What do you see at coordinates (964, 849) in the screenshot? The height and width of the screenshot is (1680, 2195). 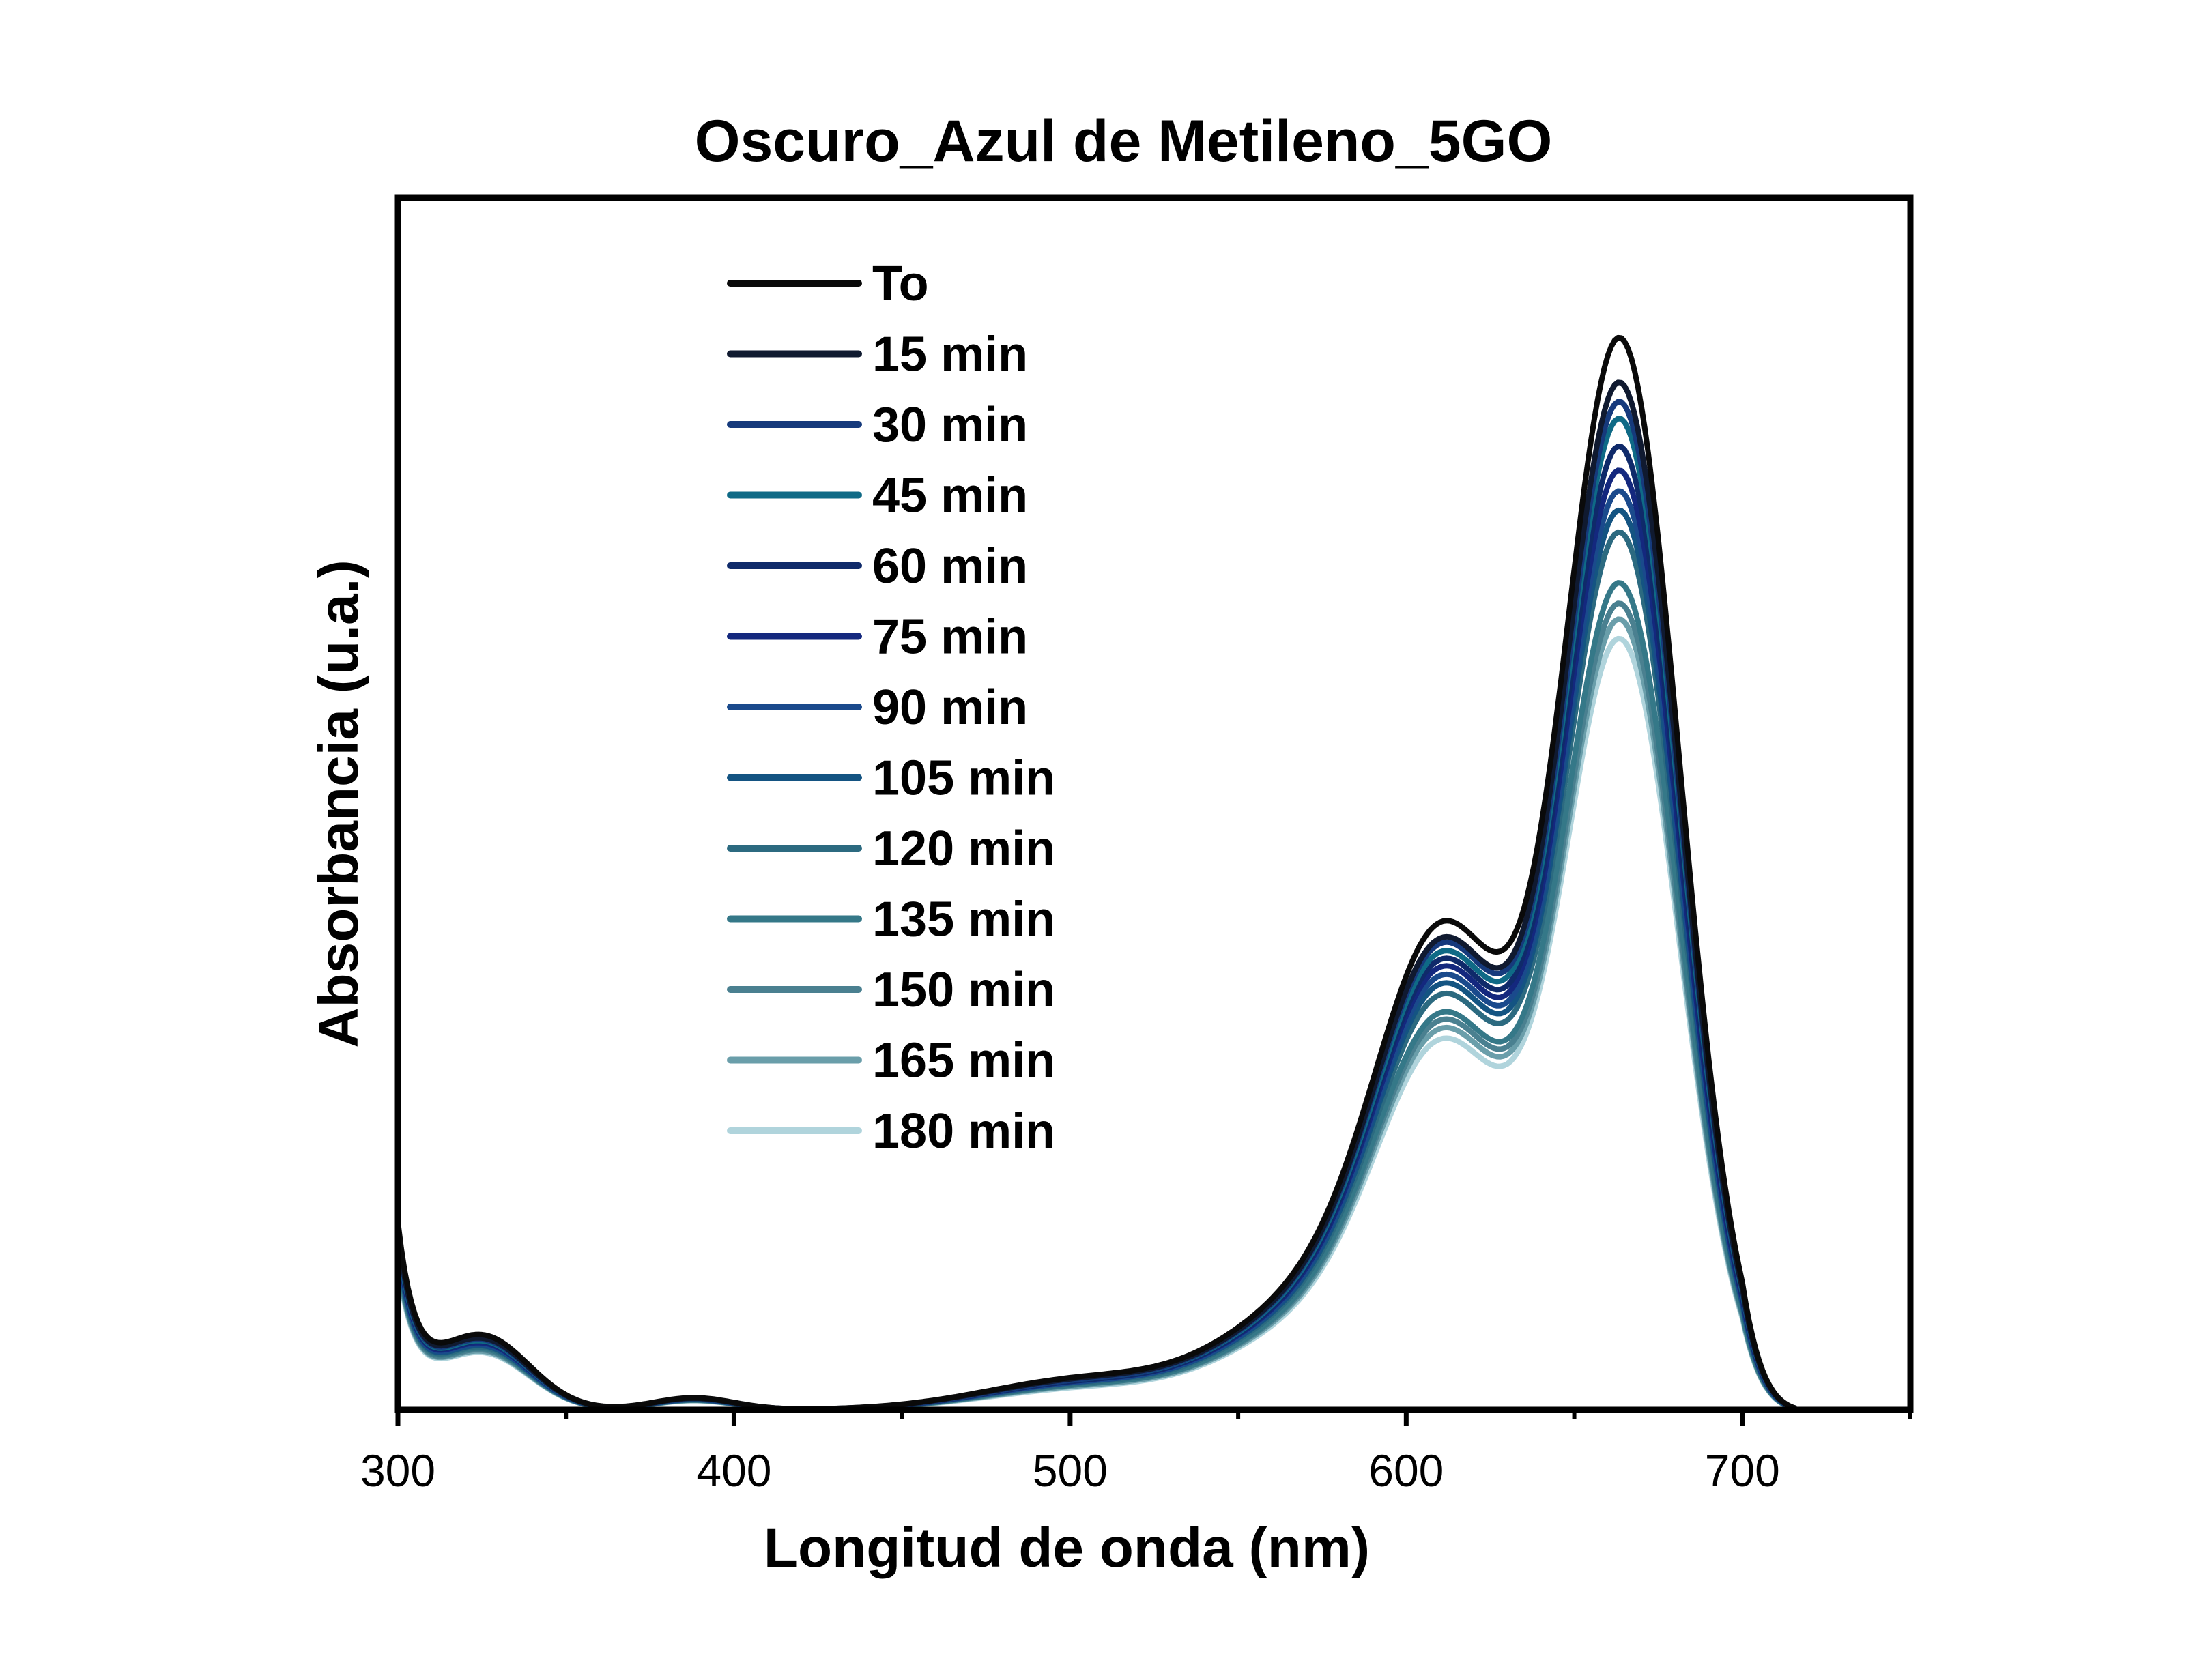 I see `legend-label: 120 min` at bounding box center [964, 849].